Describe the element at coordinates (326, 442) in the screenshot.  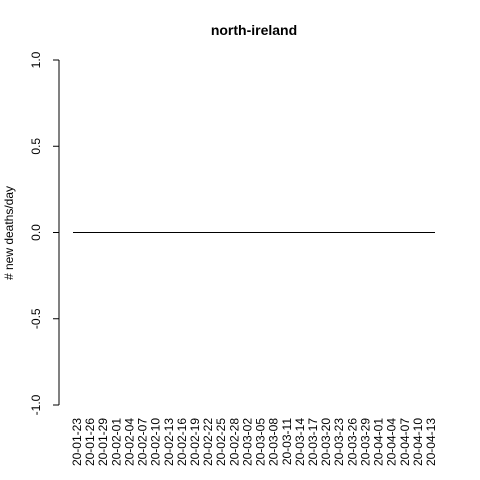
I see `x-tick-label: 20-03-20` at that location.